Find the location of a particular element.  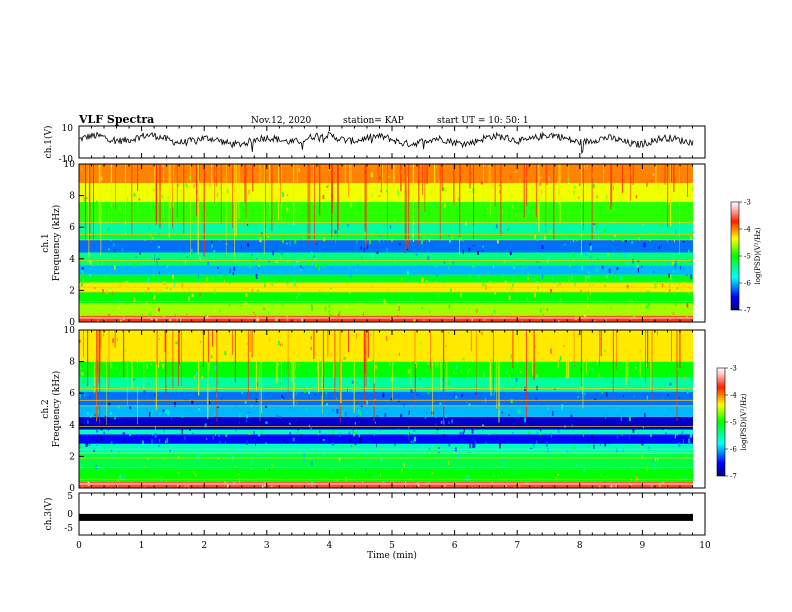

ch2-colorbar-label: log(PSD)(V²/Hz) is located at coordinates (744, 421).